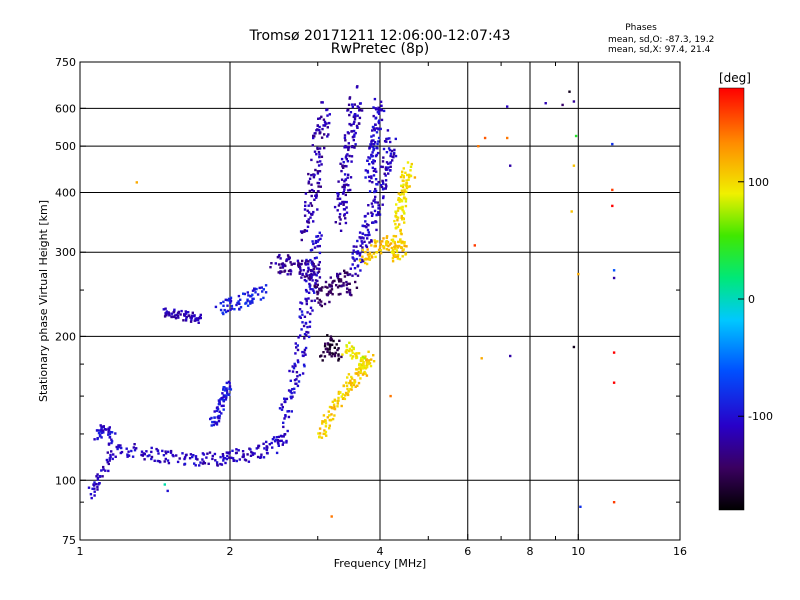 This screenshot has width=800, height=600. I want to click on y-tick-label: 400, so click(65, 192).